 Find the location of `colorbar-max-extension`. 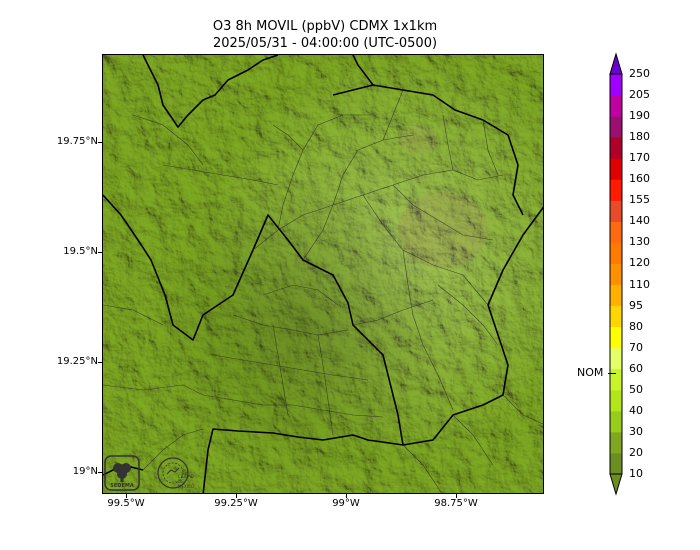

colorbar-max-extension is located at coordinates (616, 63).